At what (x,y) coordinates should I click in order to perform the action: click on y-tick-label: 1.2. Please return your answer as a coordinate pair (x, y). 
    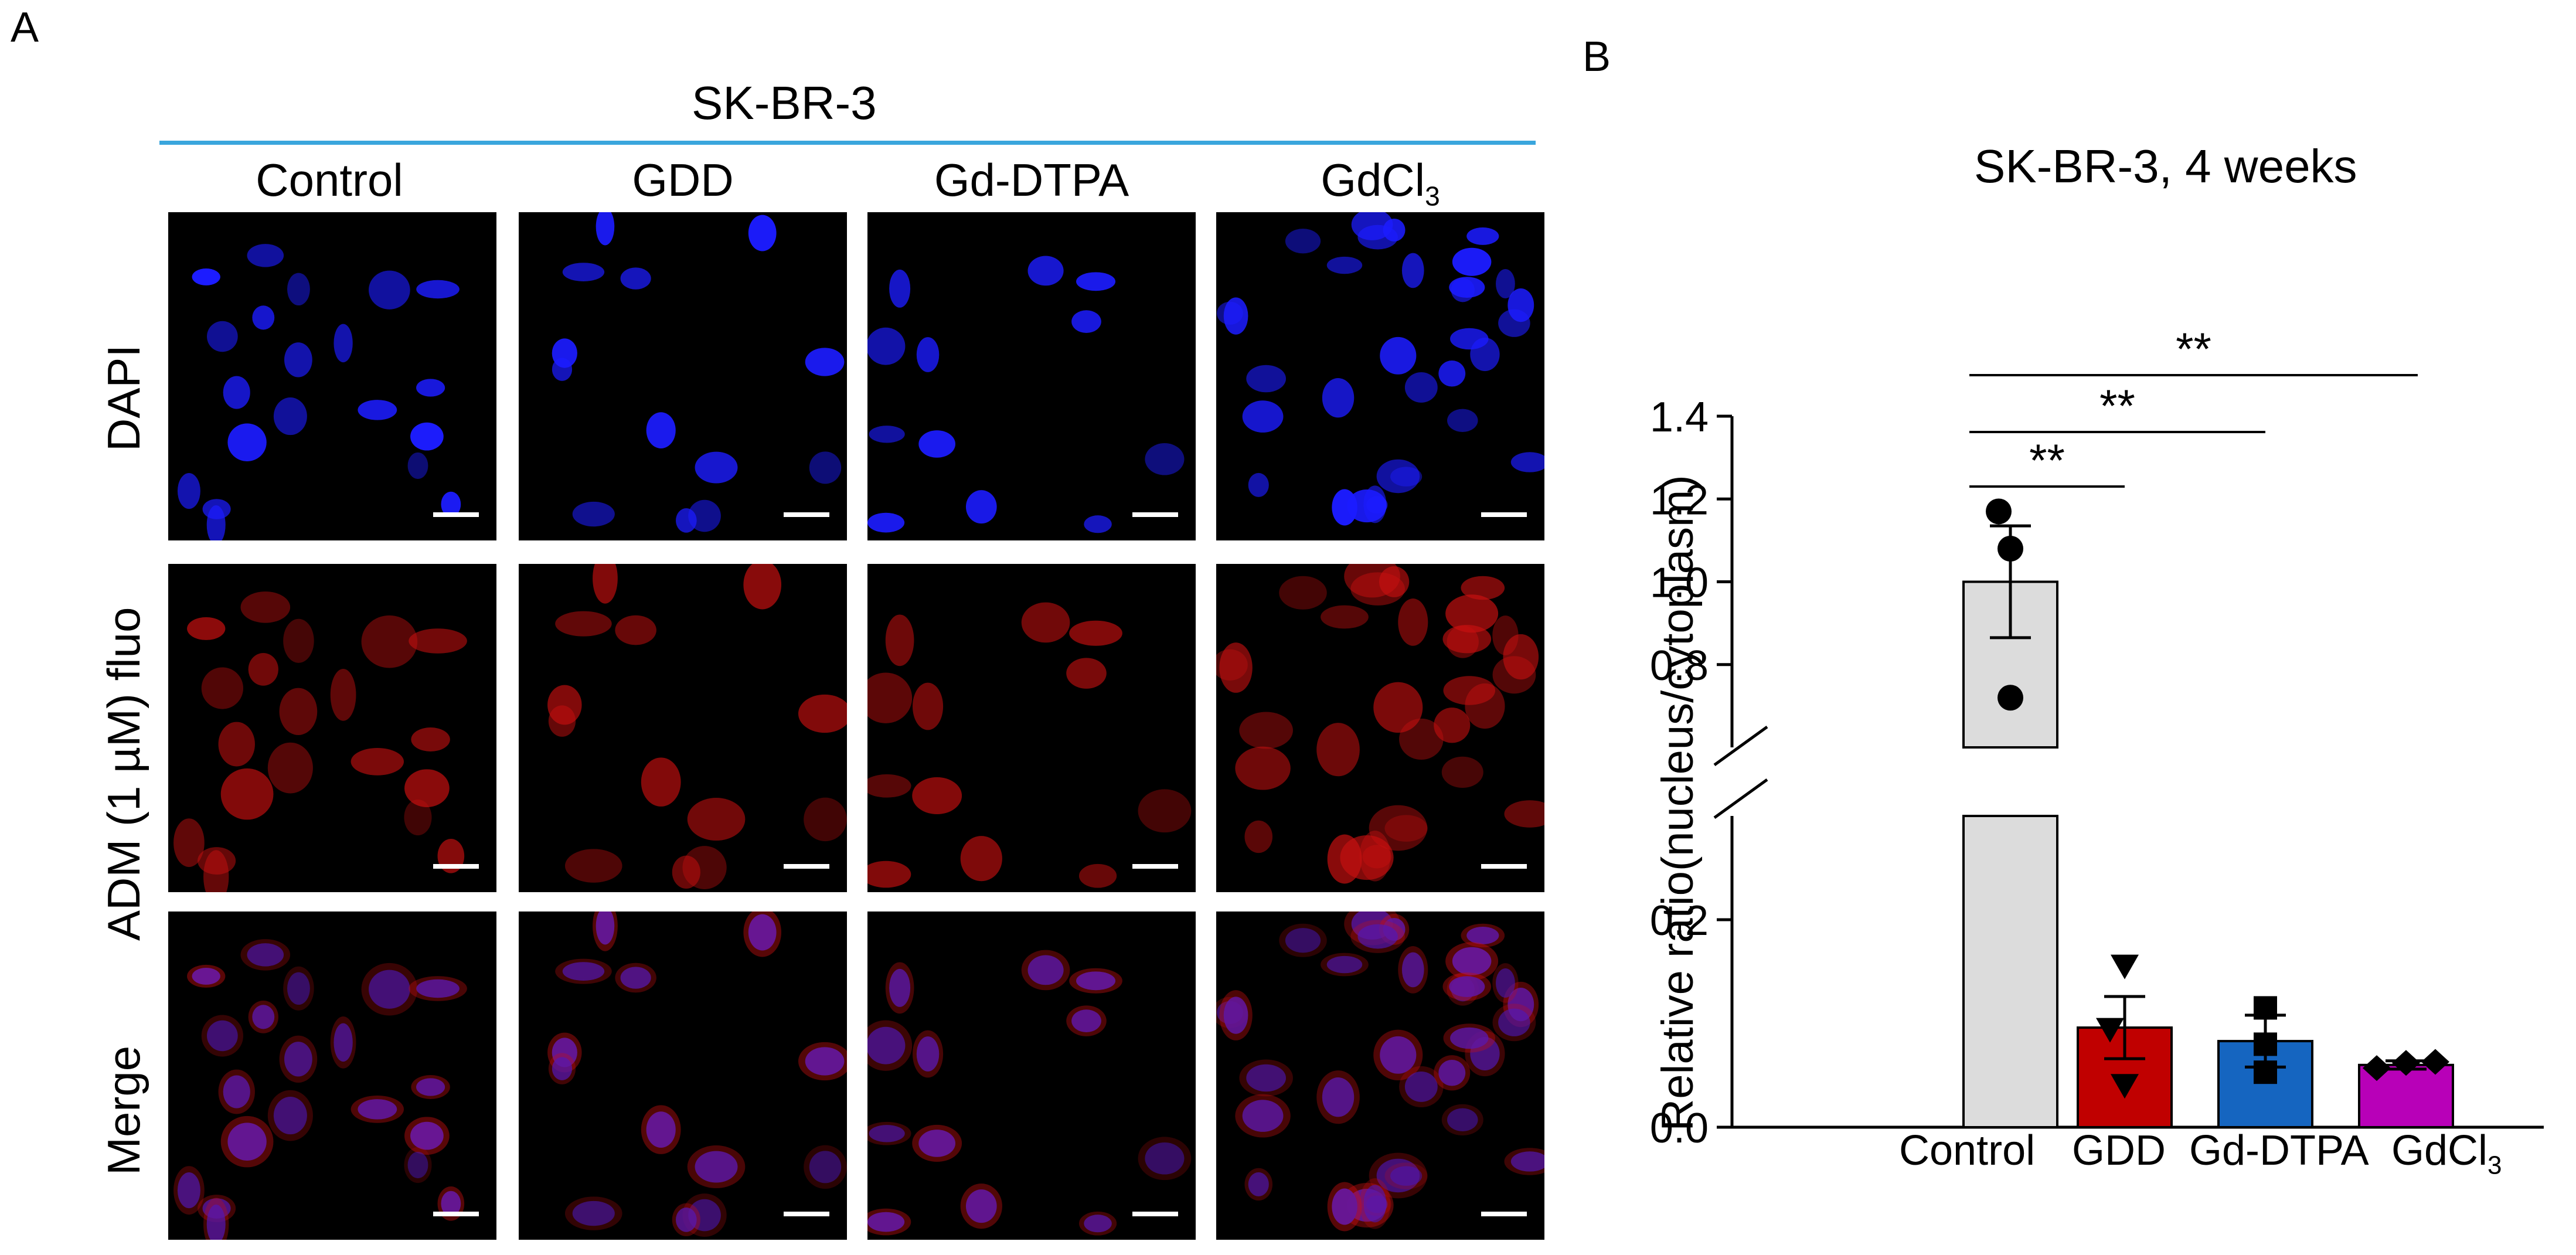
    Looking at the image, I should click on (1679, 500).